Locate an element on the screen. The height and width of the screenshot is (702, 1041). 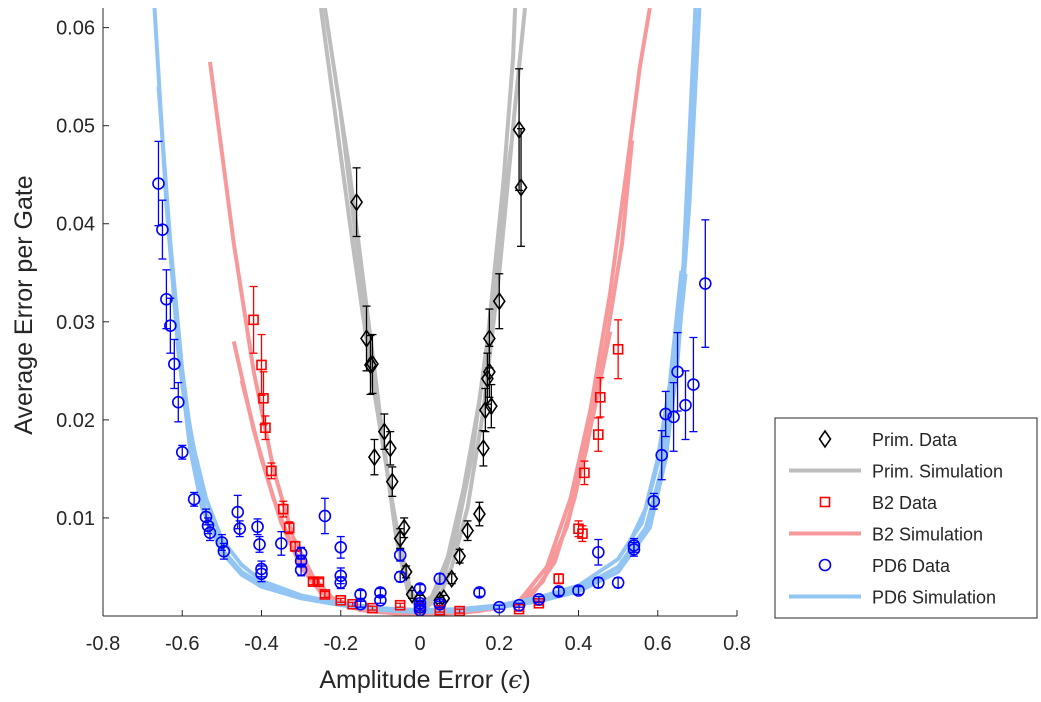
legend-label: PD6 Data is located at coordinates (911, 566).